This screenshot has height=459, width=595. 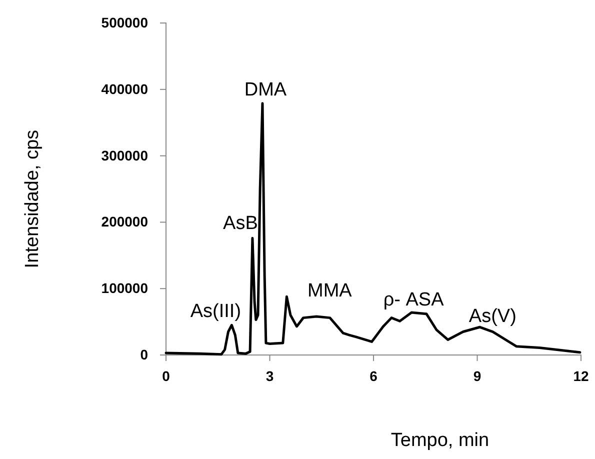 I want to click on annotation: AsB, so click(x=240, y=223).